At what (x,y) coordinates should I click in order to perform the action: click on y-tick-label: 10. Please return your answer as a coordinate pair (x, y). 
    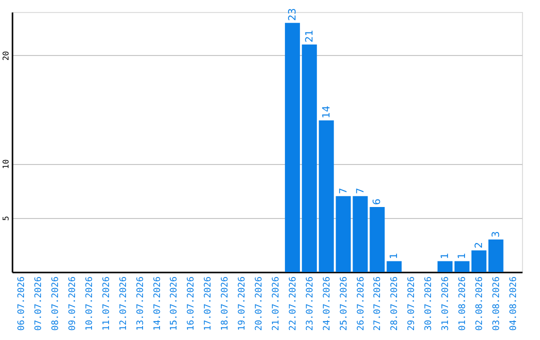
    Looking at the image, I should click on (6, 164).